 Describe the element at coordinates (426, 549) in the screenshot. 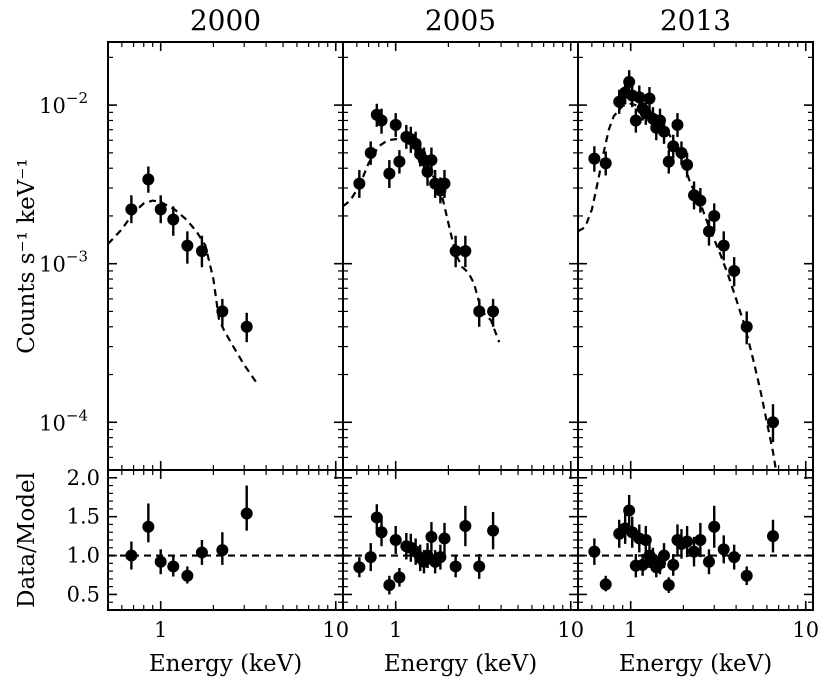

I see `ratio-points` at that location.